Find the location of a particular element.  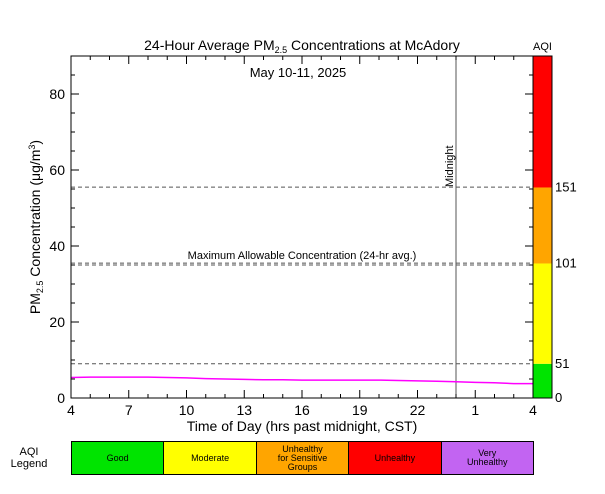

y-tick-label: 60 is located at coordinates (57, 170).